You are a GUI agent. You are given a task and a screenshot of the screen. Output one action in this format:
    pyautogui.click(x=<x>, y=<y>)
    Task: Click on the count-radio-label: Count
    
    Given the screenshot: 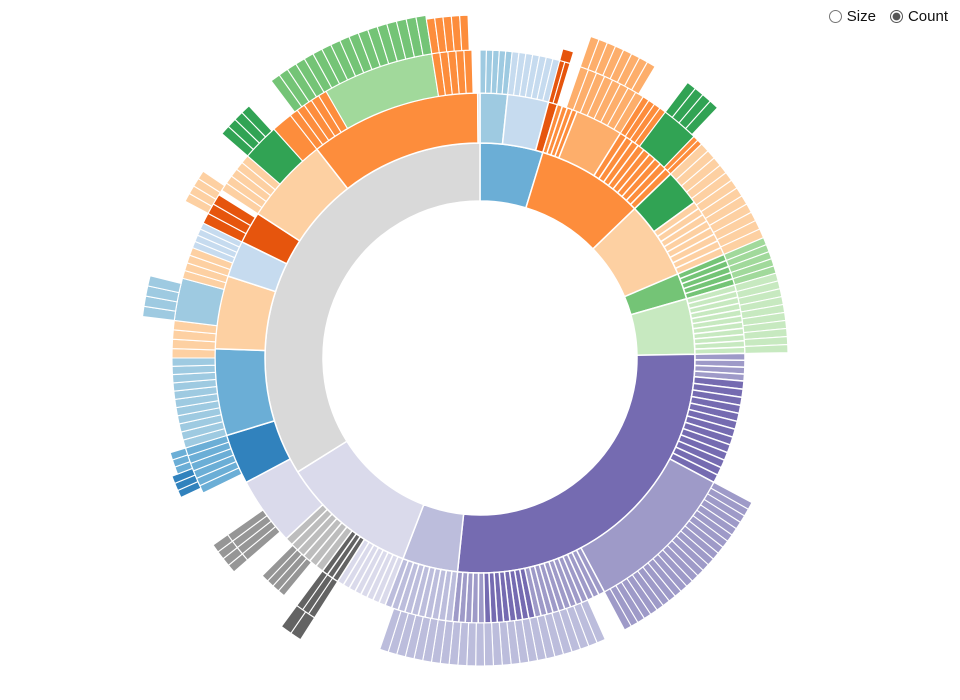 What is the action you would take?
    pyautogui.click(x=927, y=16)
    